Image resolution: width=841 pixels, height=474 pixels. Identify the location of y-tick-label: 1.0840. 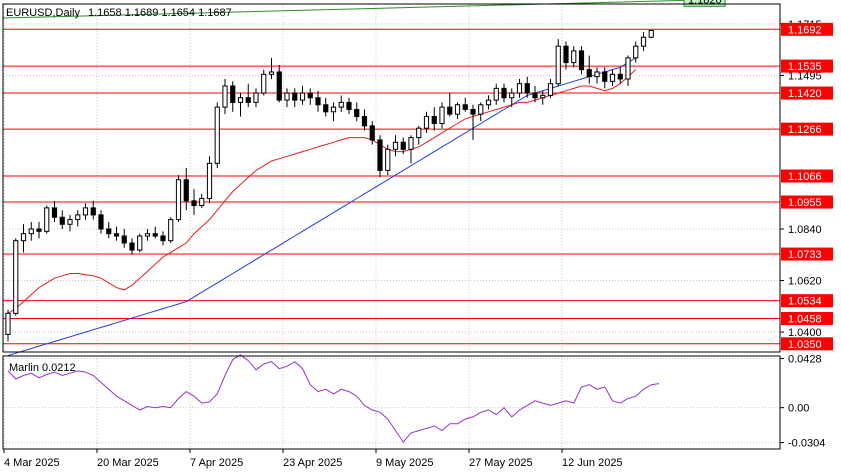
(805, 230).